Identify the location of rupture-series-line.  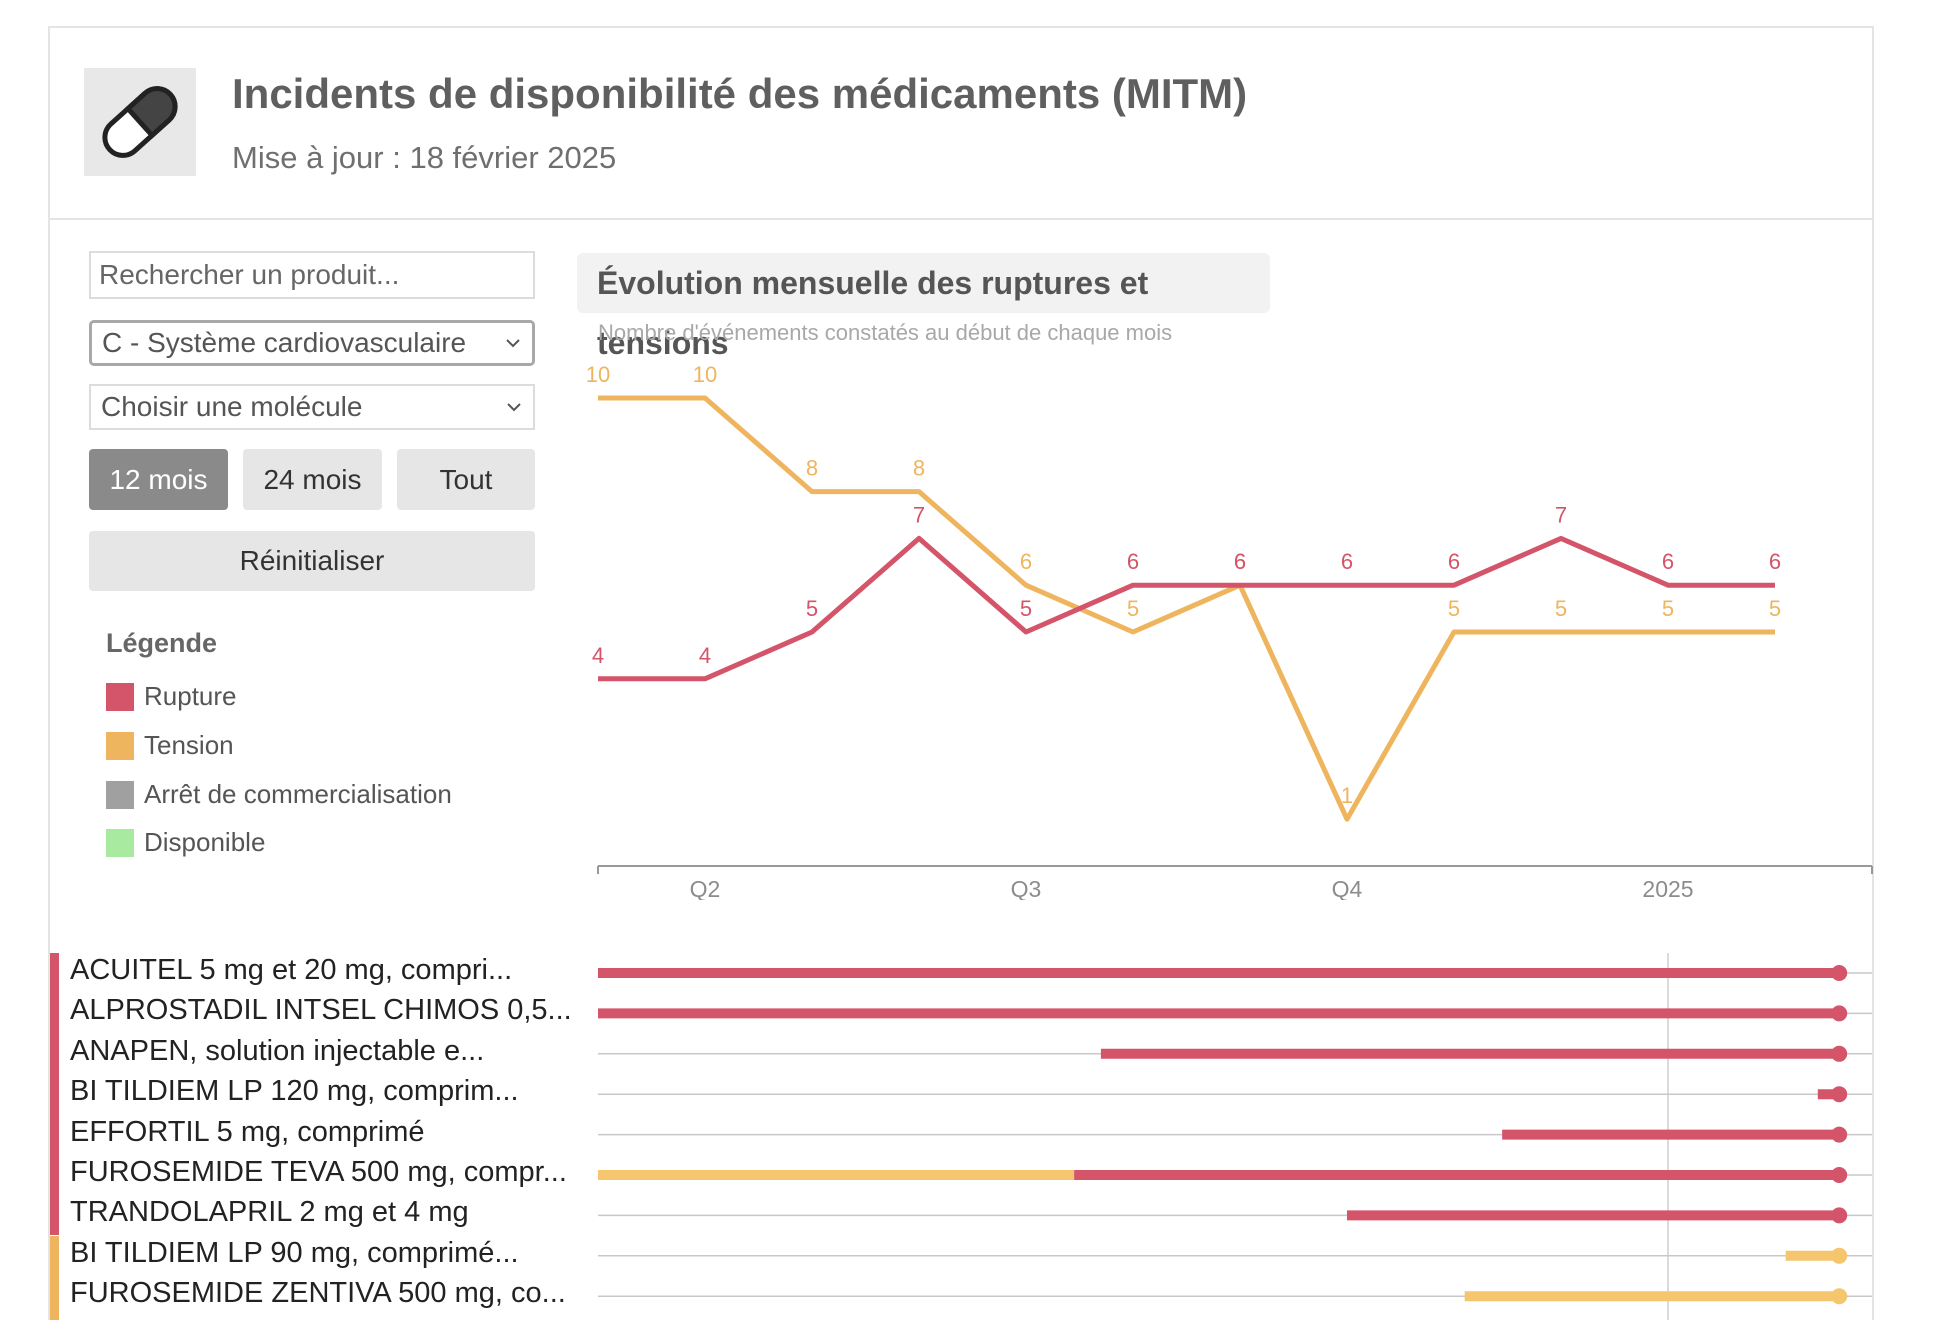
(1186, 608).